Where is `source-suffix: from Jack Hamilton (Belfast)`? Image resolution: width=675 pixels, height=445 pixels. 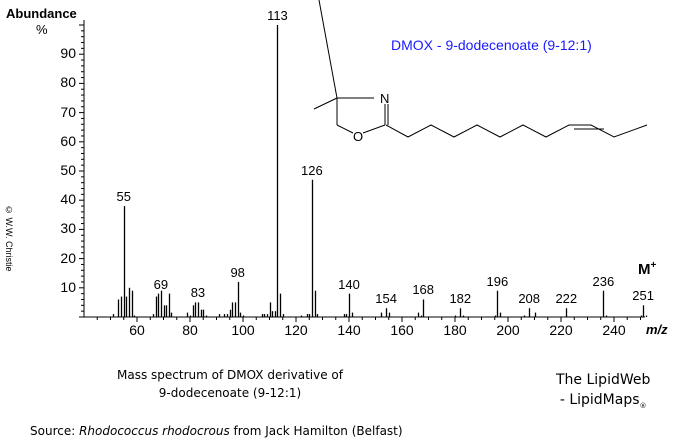
source-suffix: from Jack Hamilton (Belfast) is located at coordinates (316, 431).